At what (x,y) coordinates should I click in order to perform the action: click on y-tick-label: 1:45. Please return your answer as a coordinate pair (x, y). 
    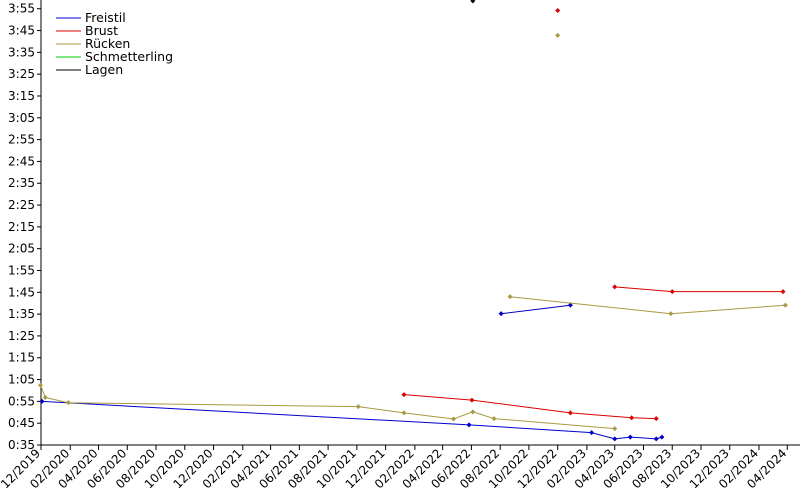
    Looking at the image, I should click on (21, 292).